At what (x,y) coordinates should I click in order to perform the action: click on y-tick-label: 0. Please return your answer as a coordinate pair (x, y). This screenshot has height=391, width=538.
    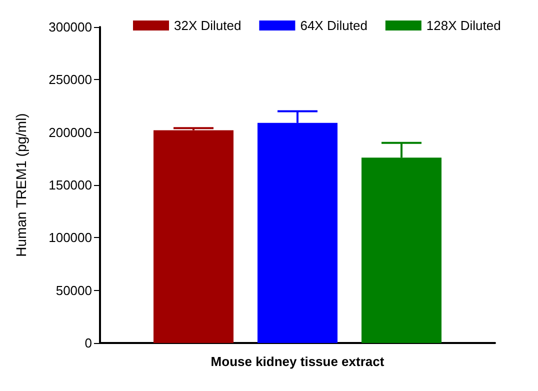
    Looking at the image, I should click on (88, 343).